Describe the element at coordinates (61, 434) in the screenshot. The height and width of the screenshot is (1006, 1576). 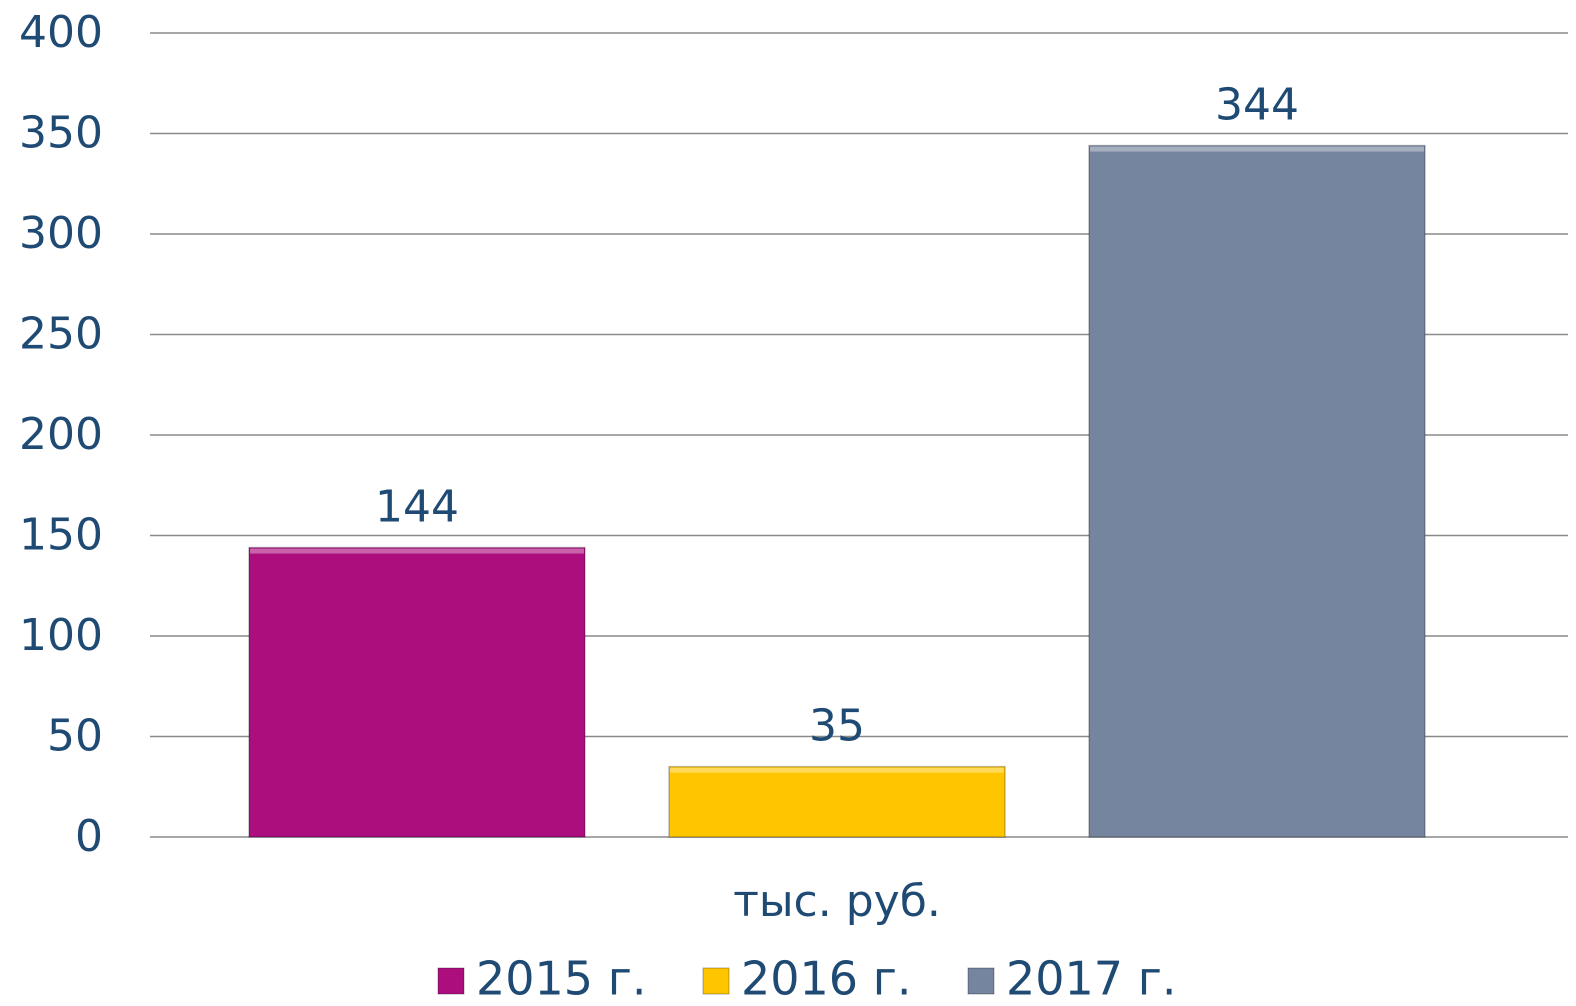
I see `y-tick-label: 200` at that location.